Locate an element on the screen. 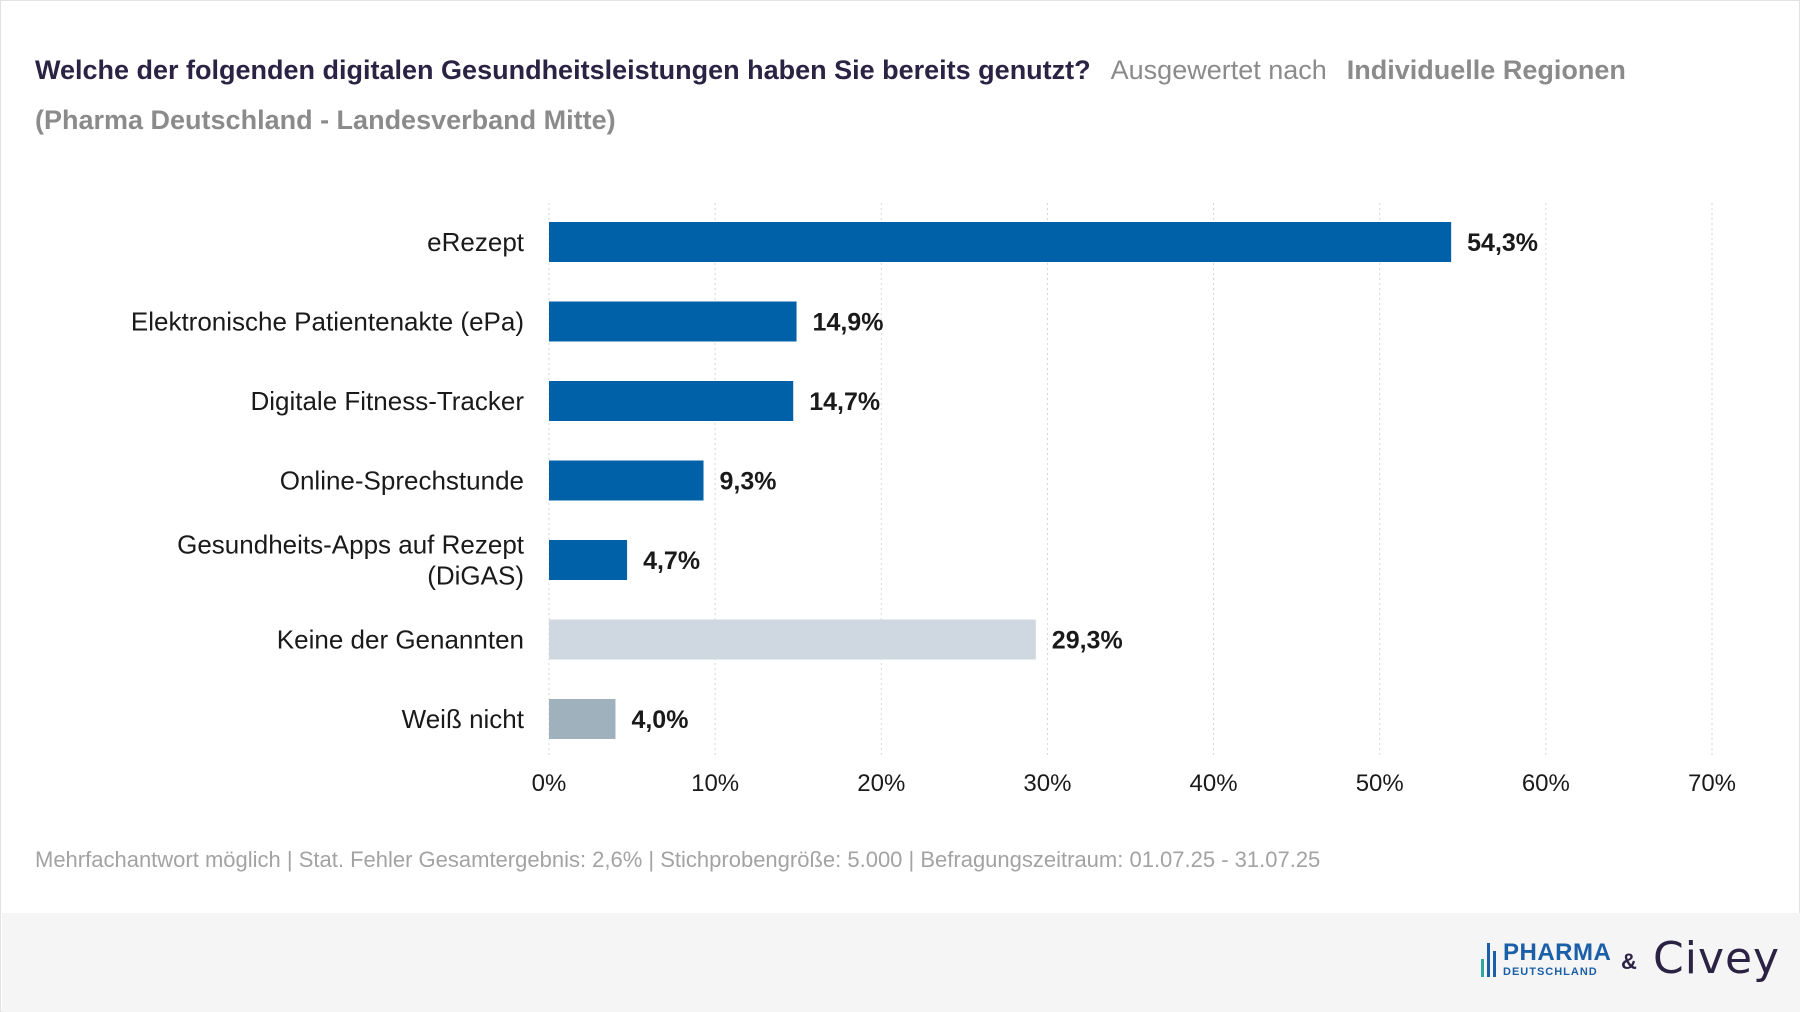 This screenshot has height=1012, width=1800. value-label: 4,7% is located at coordinates (671, 561).